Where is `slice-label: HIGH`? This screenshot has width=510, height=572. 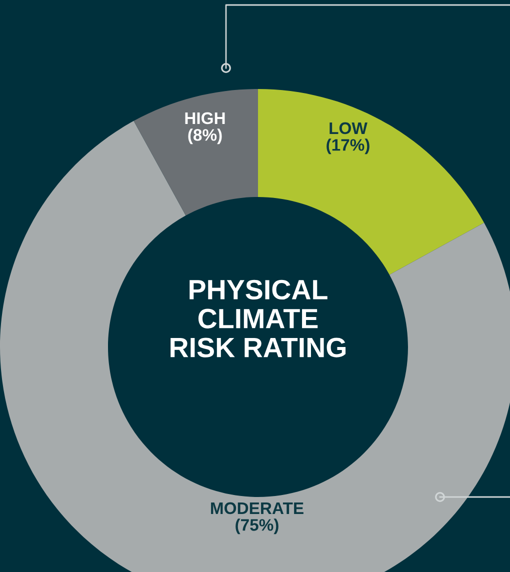
slice-label: HIGH is located at coordinates (205, 118).